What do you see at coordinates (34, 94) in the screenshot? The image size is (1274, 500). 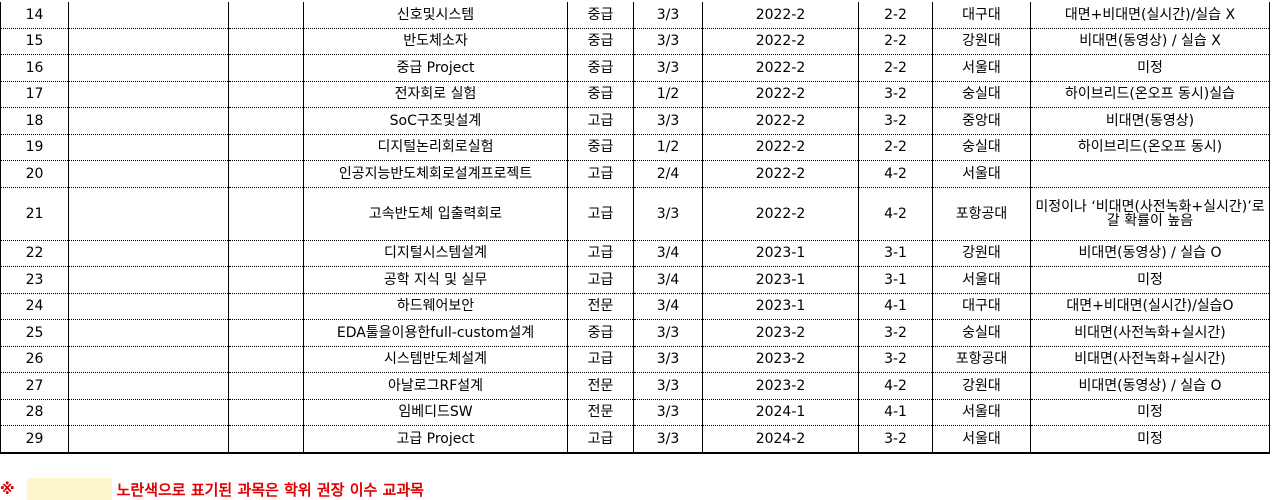 I see `cell-number: 17` at bounding box center [34, 94].